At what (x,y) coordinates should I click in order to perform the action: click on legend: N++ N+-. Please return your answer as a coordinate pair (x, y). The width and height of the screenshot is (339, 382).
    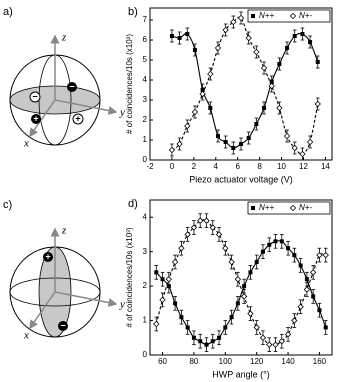
    Looking at the image, I should click on (289, 16).